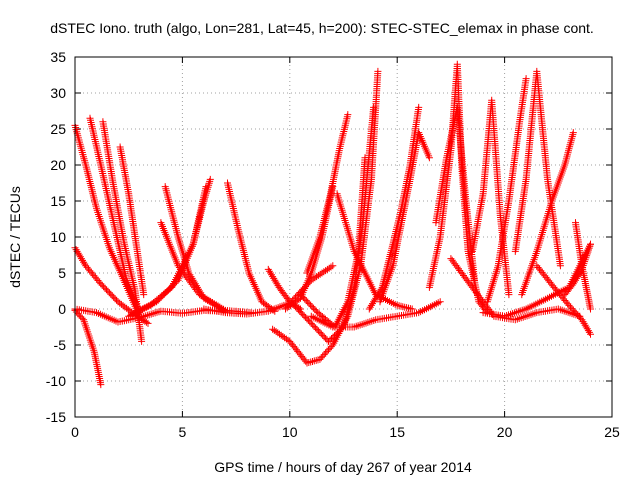 Image resolution: width=640 pixels, height=480 pixels. What do you see at coordinates (58, 129) in the screenshot?
I see `y-tick-label: 25` at bounding box center [58, 129].